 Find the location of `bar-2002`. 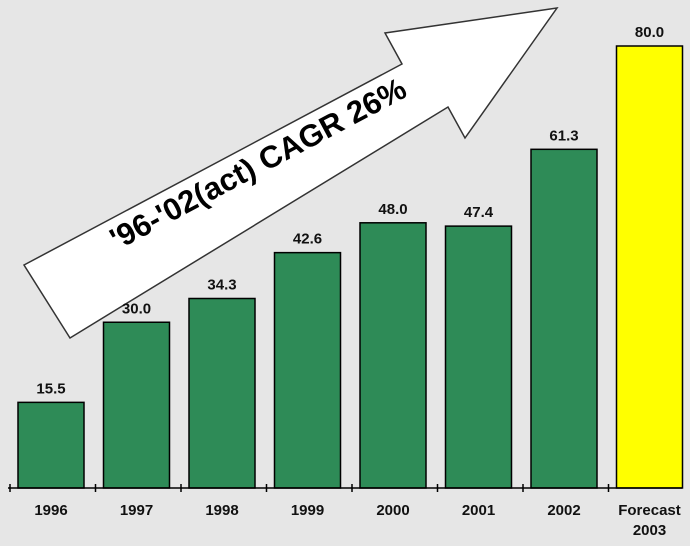

bar-2002 is located at coordinates (564, 318).